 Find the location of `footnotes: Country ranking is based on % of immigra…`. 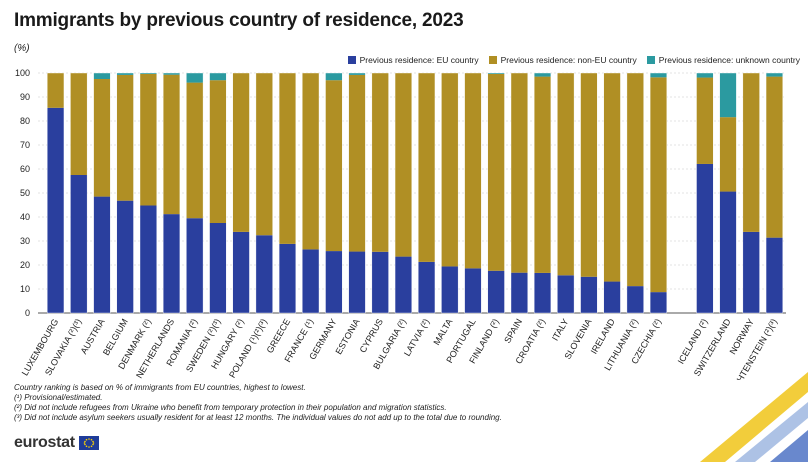

footnotes: Country ranking is based on % of immigra… is located at coordinates (258, 403).